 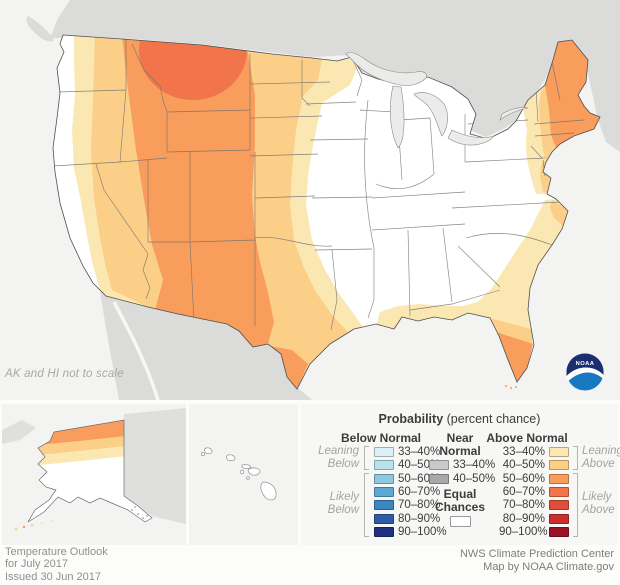 I want to click on seagull-icon, so click(x=585, y=374).